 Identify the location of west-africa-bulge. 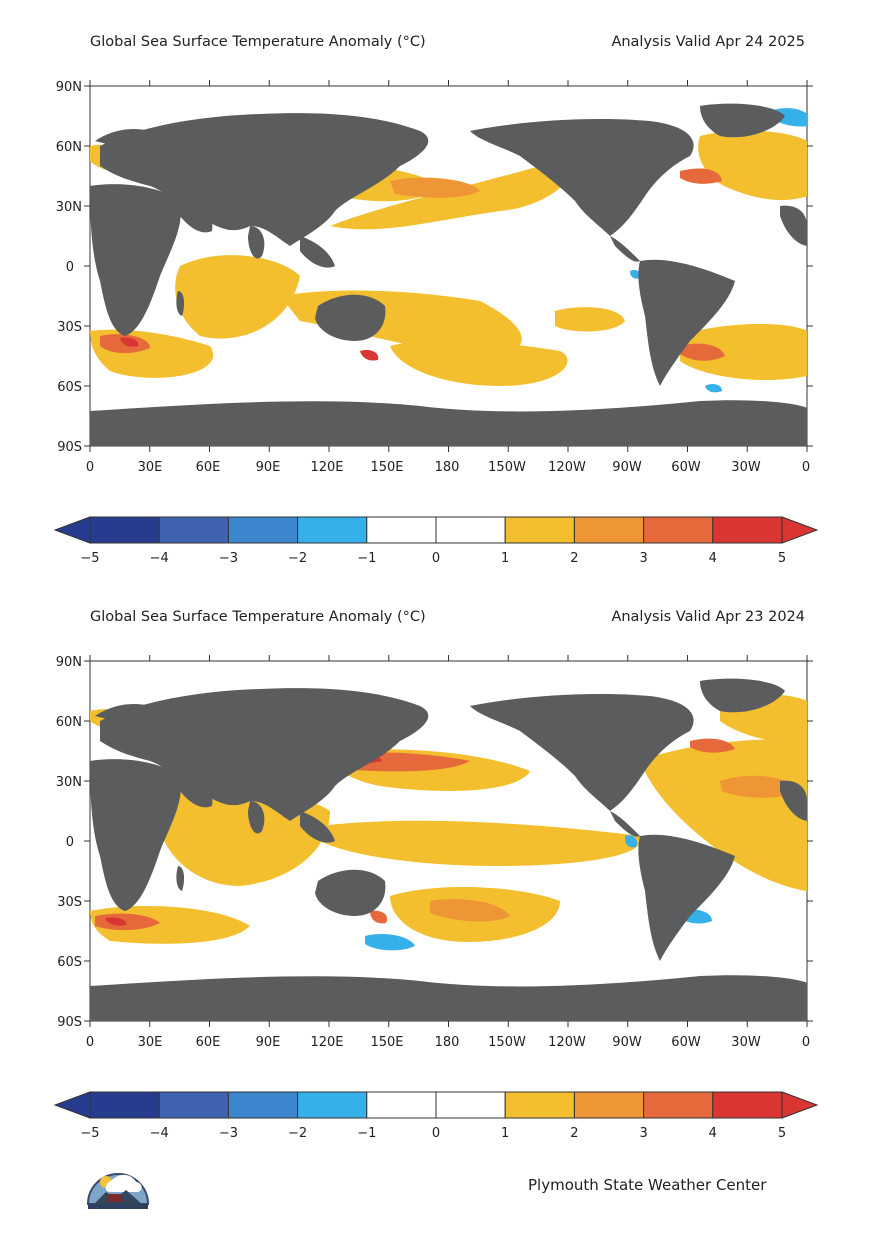
(793, 800).